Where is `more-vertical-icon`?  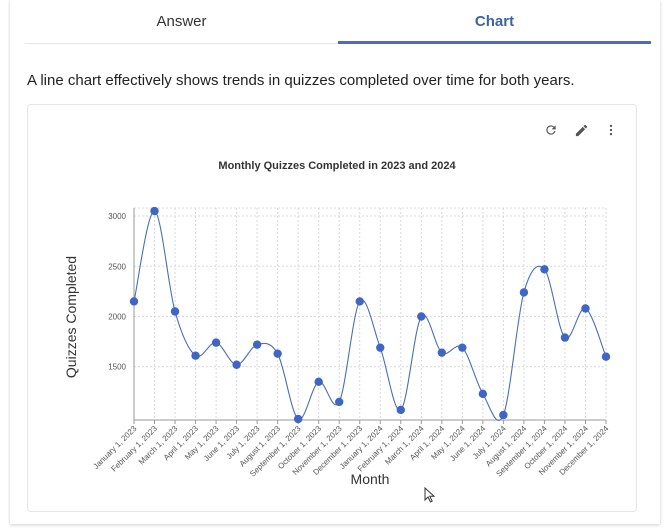
more-vertical-icon is located at coordinates (611, 130).